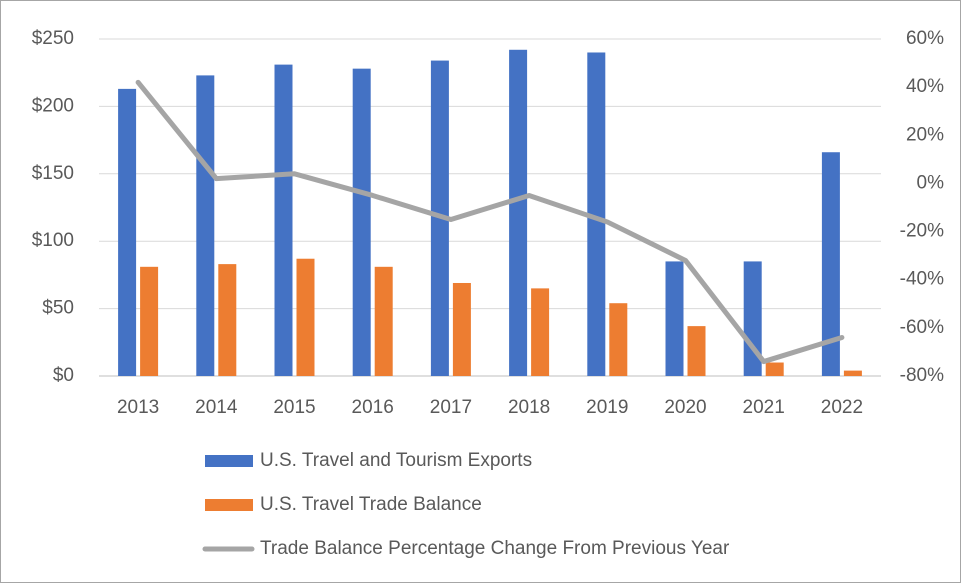 The width and height of the screenshot is (962, 584). Describe the element at coordinates (63, 375) in the screenshot. I see `y-tick-label: $0` at that location.